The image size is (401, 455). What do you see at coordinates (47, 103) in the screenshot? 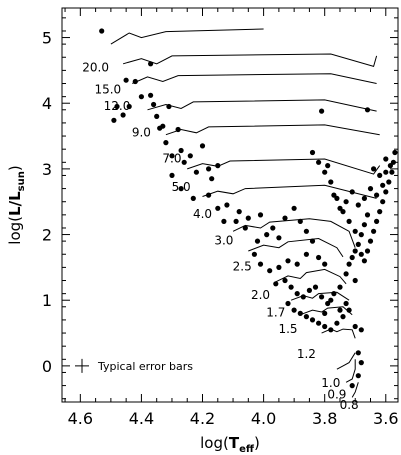
I see `y-tick-label: 4` at bounding box center [47, 103].